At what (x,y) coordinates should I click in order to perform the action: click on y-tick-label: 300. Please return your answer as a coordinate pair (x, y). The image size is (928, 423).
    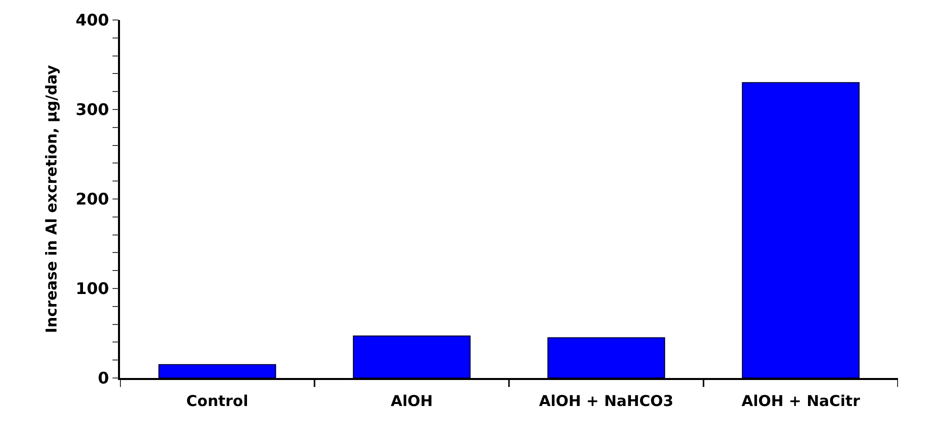
    Looking at the image, I should click on (93, 110).